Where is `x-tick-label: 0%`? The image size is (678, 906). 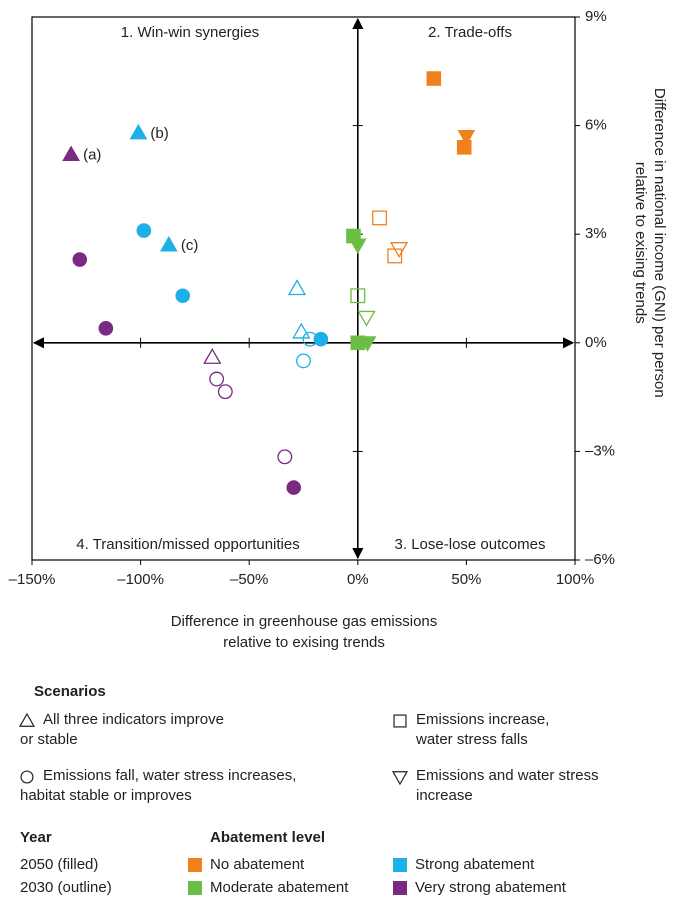 x-tick-label: 0% is located at coordinates (358, 579).